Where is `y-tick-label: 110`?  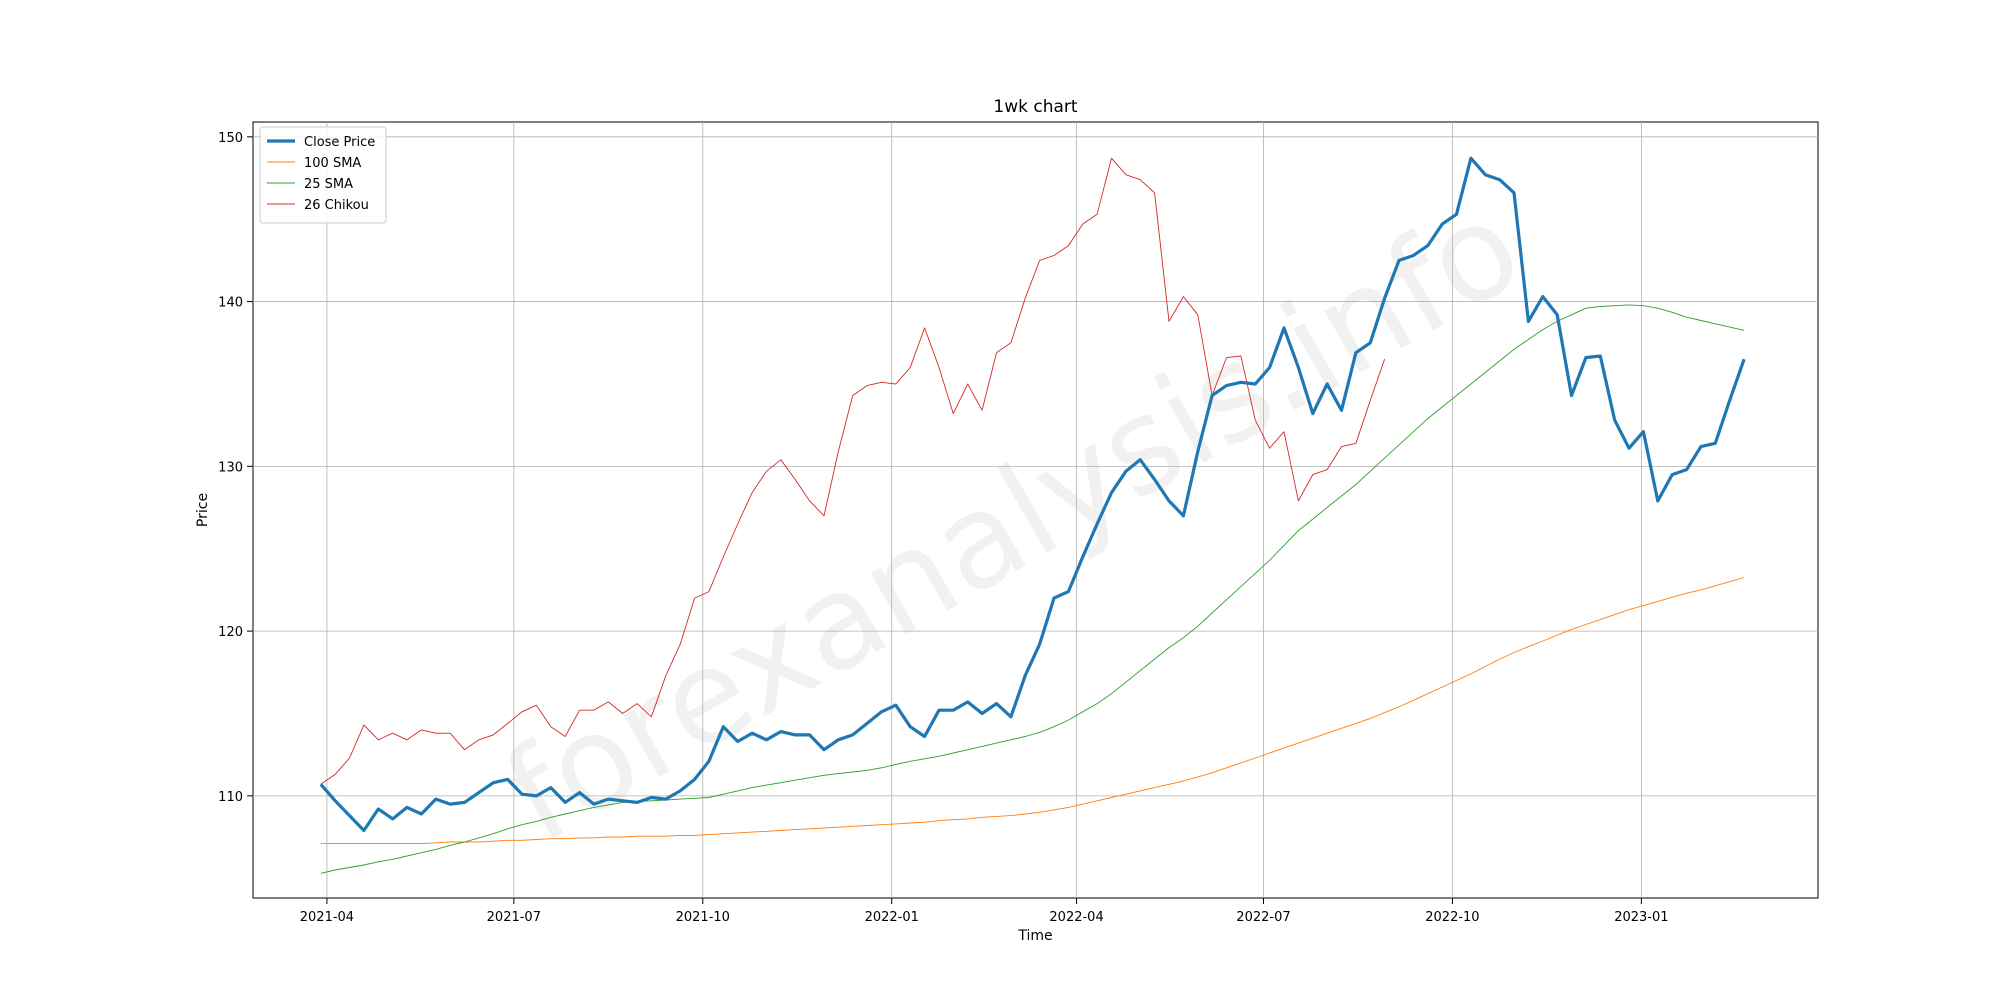 y-tick-label: 110 is located at coordinates (230, 797).